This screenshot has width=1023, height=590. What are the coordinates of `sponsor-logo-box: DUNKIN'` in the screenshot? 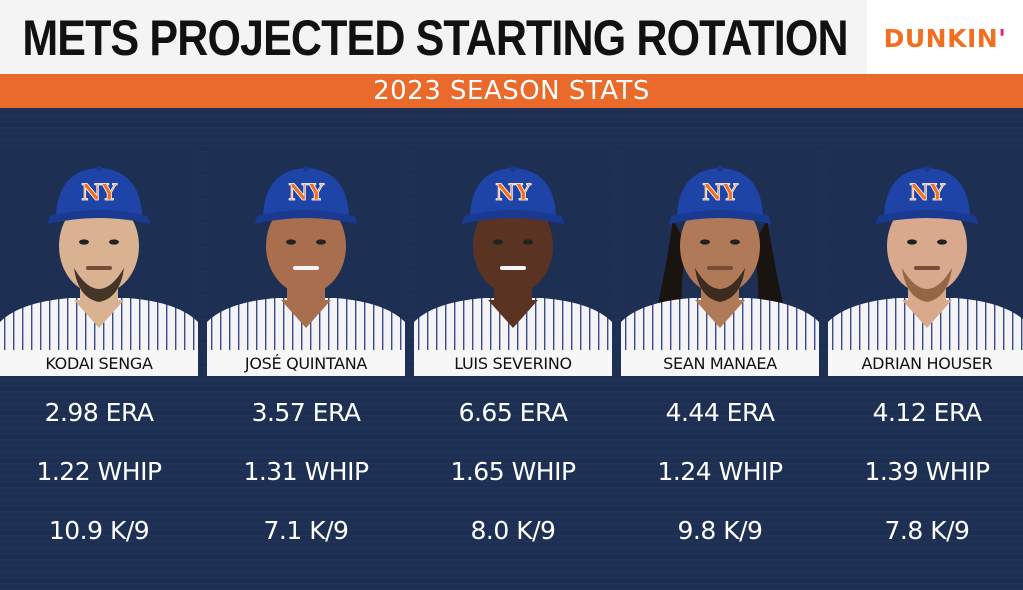 It's located at (945, 38).